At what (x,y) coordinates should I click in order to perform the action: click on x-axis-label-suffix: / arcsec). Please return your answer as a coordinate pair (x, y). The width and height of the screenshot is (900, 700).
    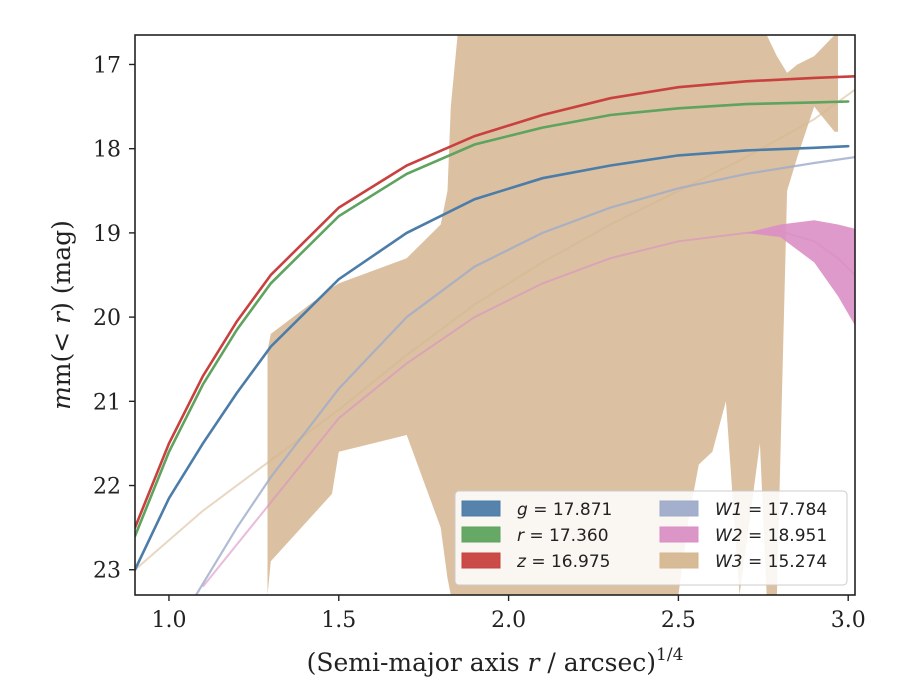
    Looking at the image, I should click on (597, 662).